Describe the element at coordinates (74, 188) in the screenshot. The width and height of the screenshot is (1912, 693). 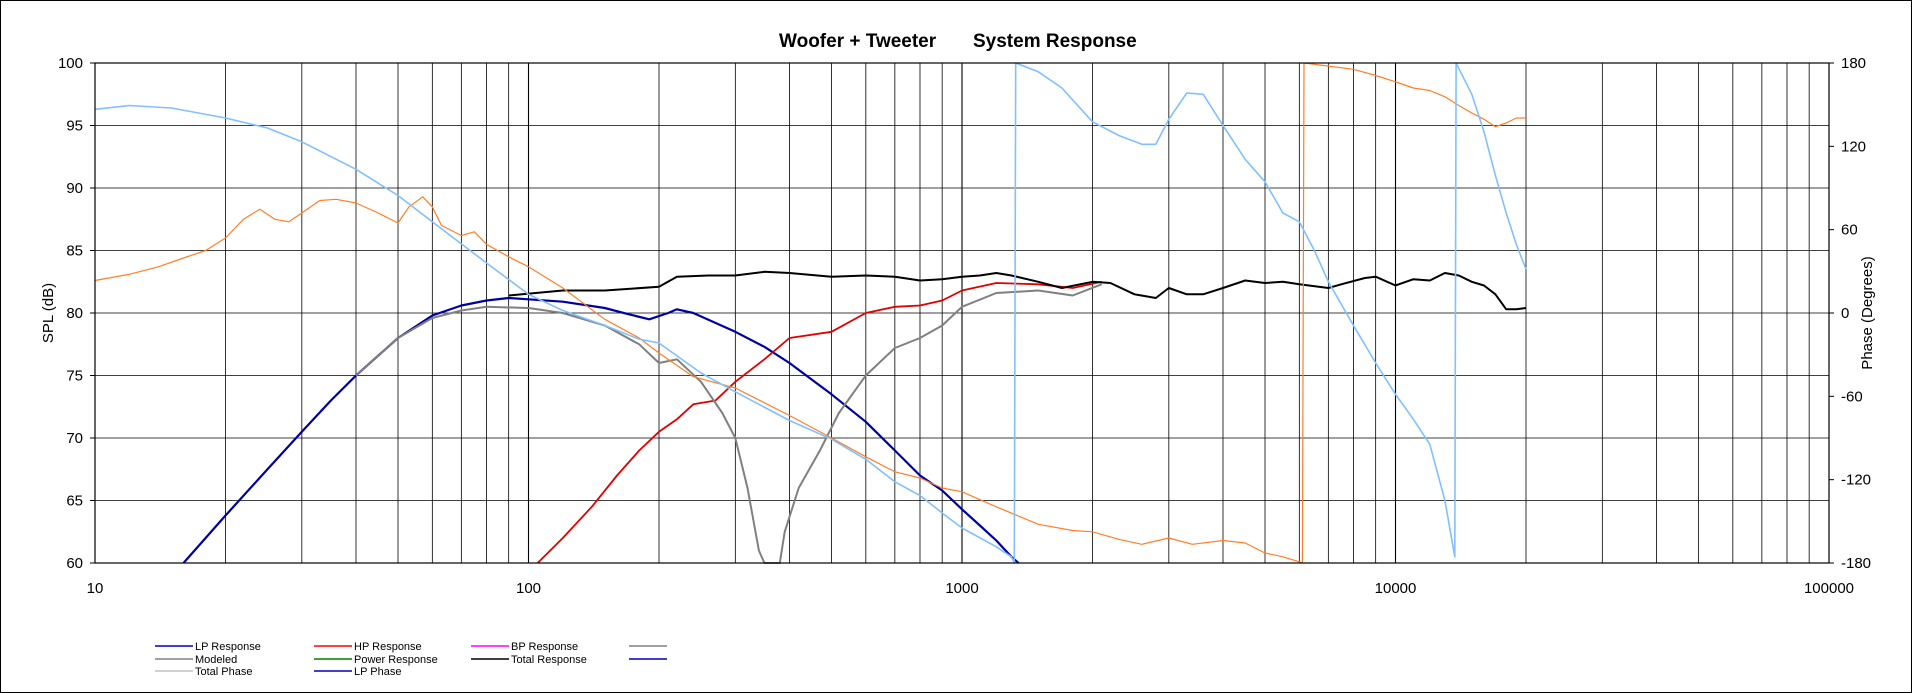
I see `y-tick-label: 90` at that location.